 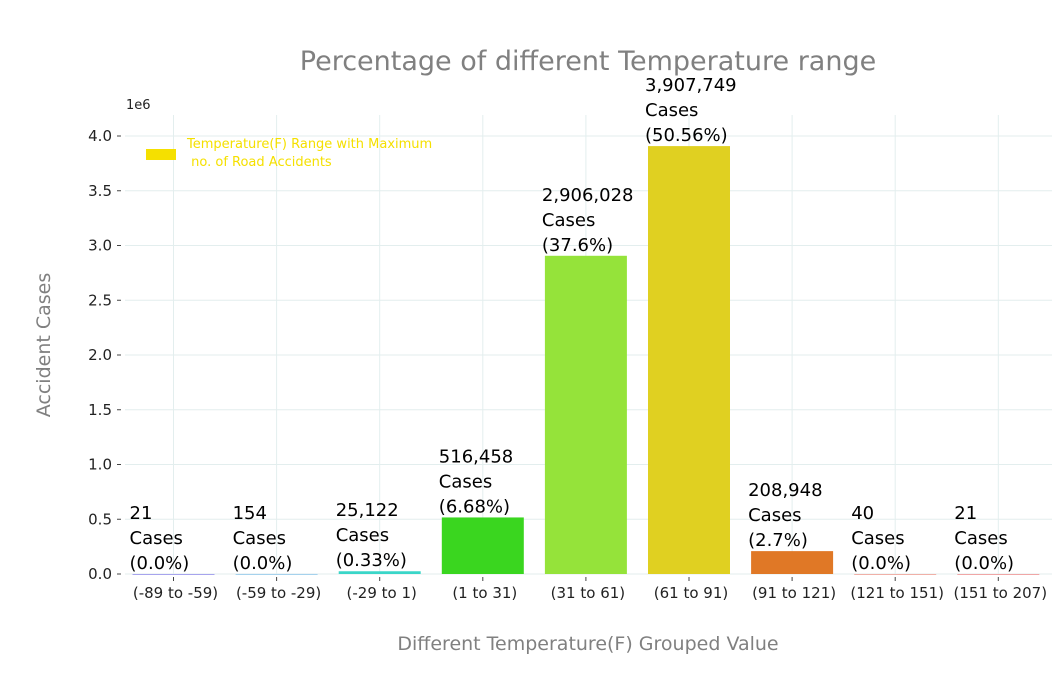 I want to click on x-tick-label: (31 to 61), so click(x=588, y=593).